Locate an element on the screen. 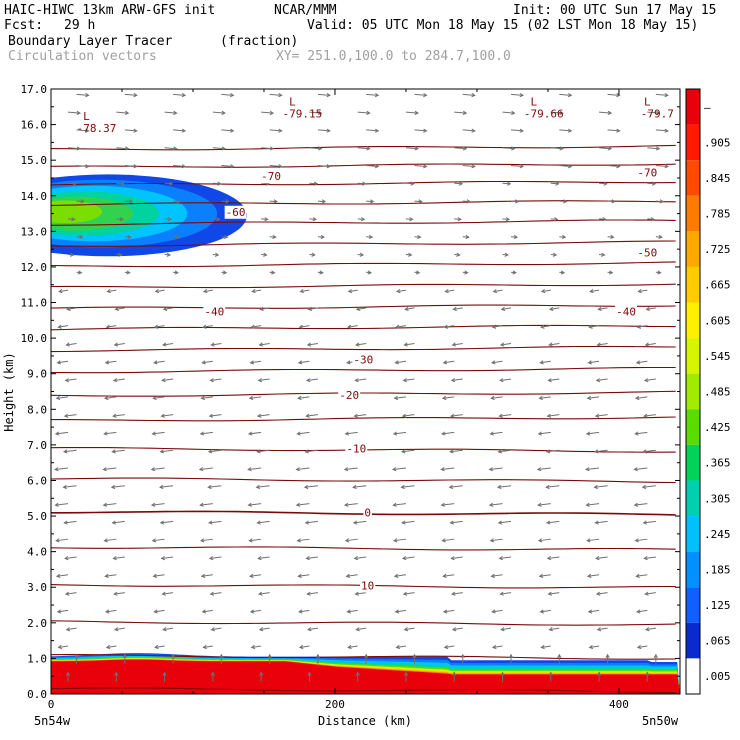 This screenshot has height=740, width=740. colorbar-swatch is located at coordinates (693, 569).